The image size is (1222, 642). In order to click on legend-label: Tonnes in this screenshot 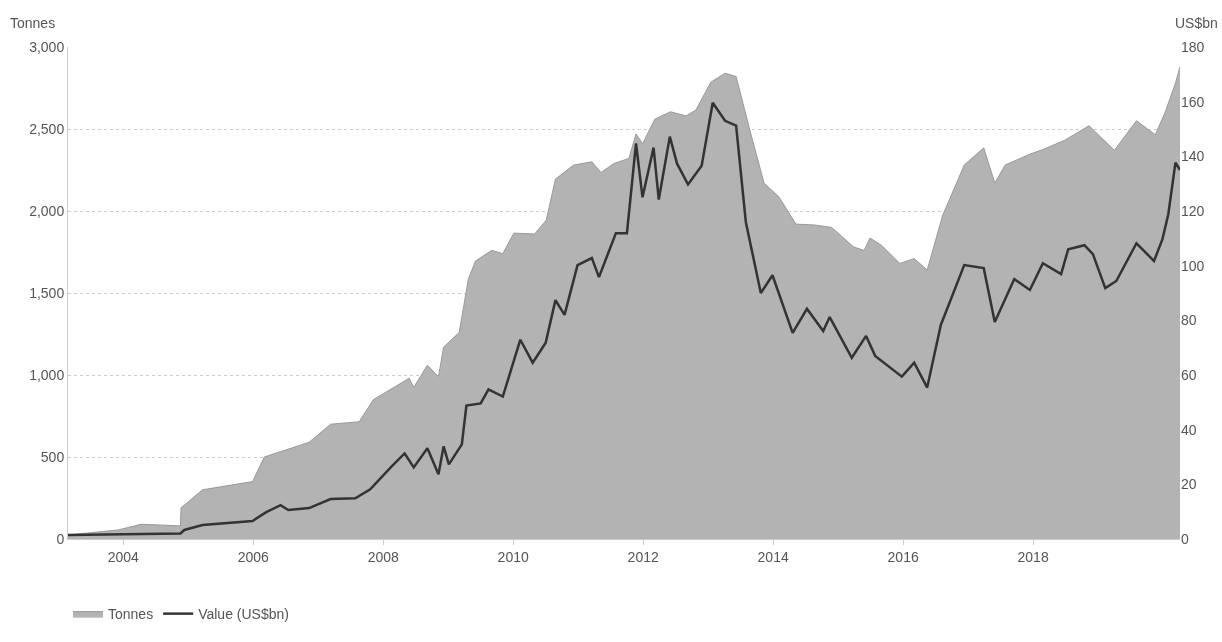, I will do `click(131, 614)`.